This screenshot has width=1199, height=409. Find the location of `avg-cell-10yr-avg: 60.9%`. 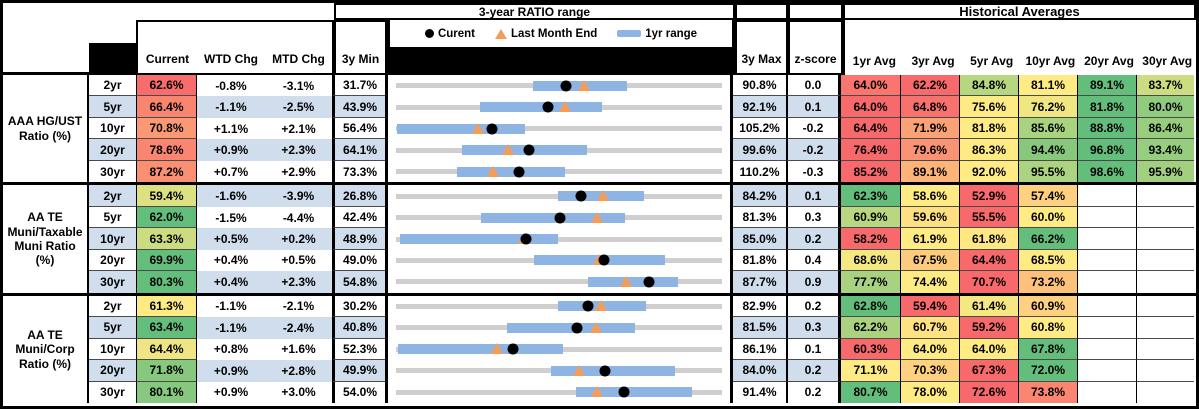

avg-cell-10yr-avg: 60.9% is located at coordinates (1047, 306).